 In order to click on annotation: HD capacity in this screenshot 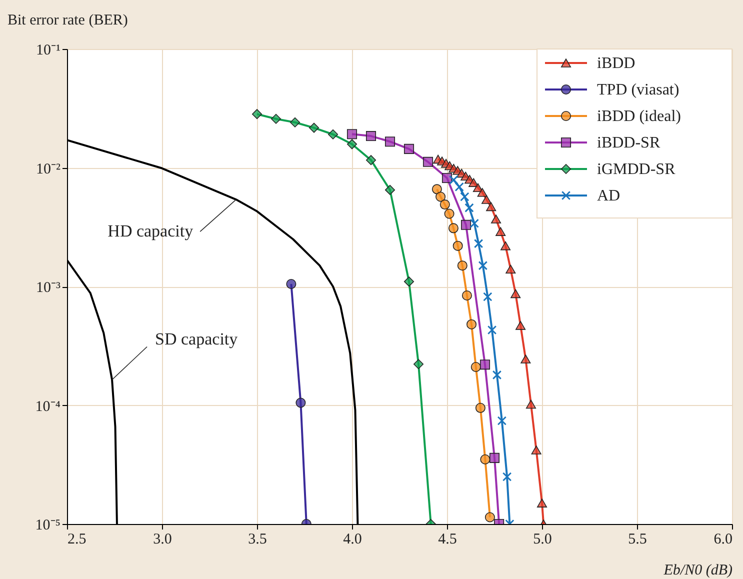, I will do `click(151, 231)`.